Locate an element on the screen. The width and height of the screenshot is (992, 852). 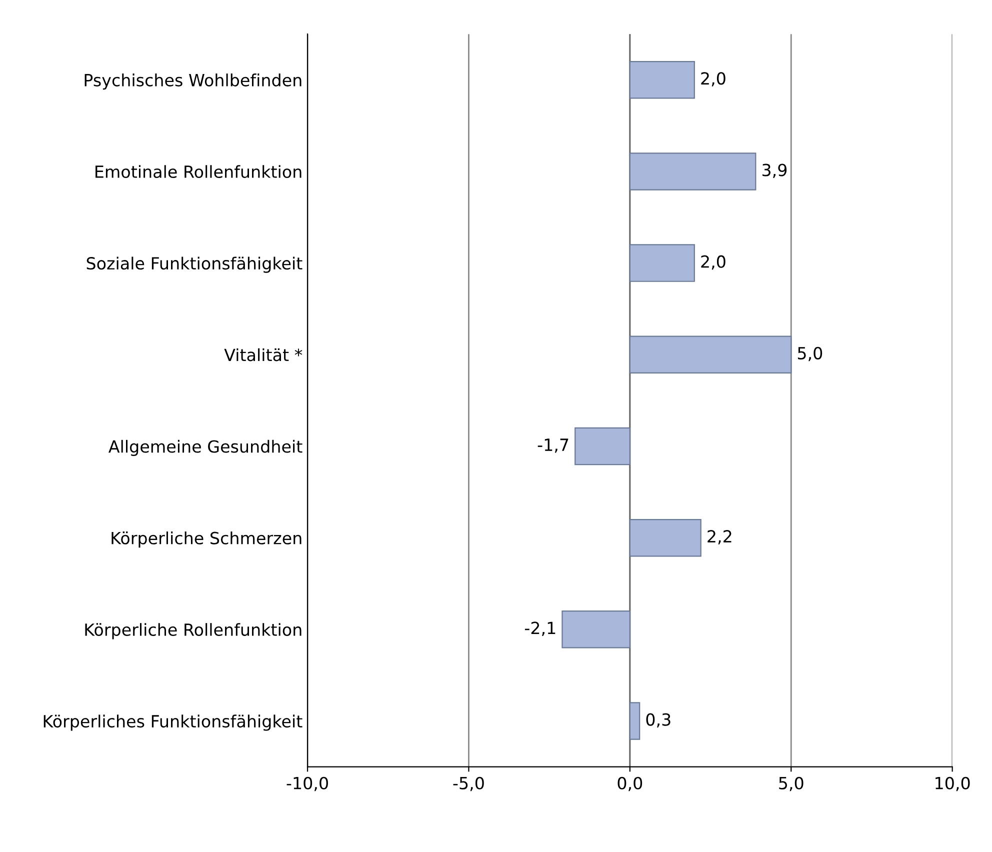
data-label: -2,1 is located at coordinates (540, 629).